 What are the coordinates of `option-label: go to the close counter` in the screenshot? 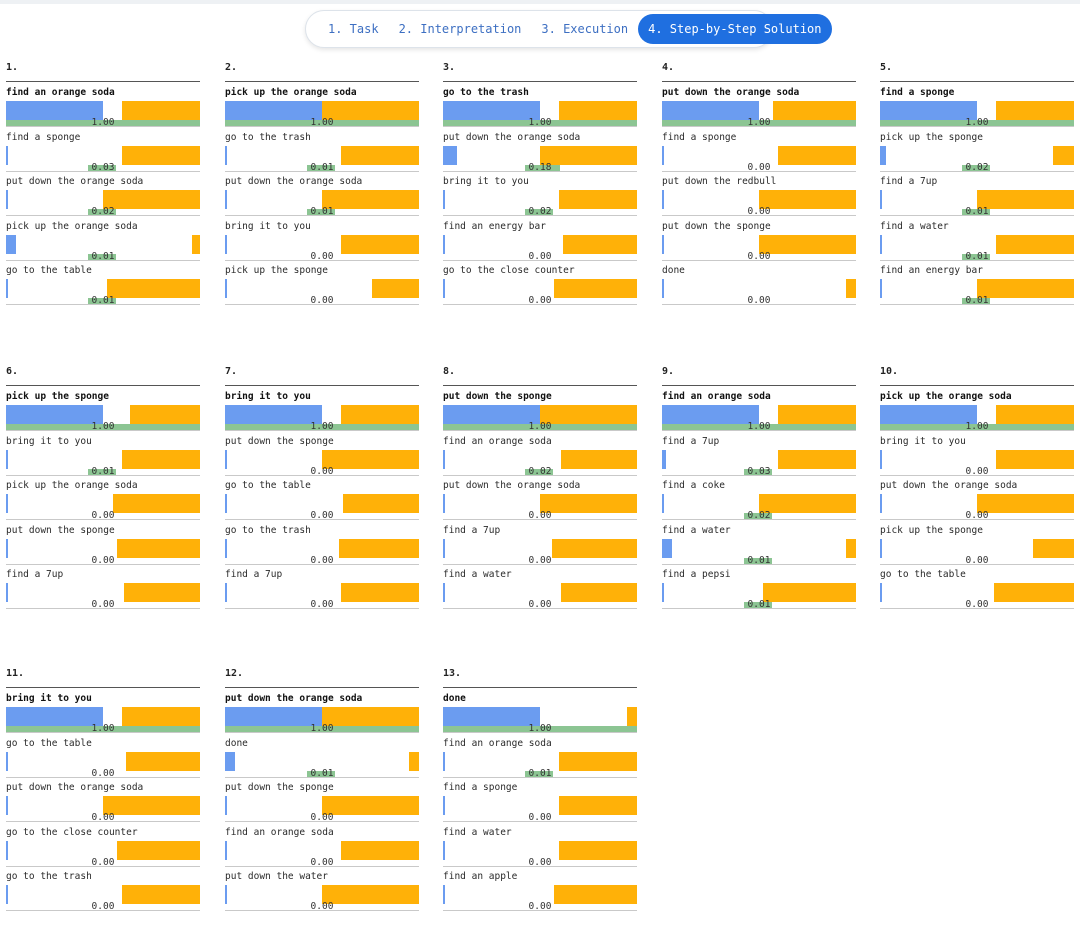 It's located at (72, 832).